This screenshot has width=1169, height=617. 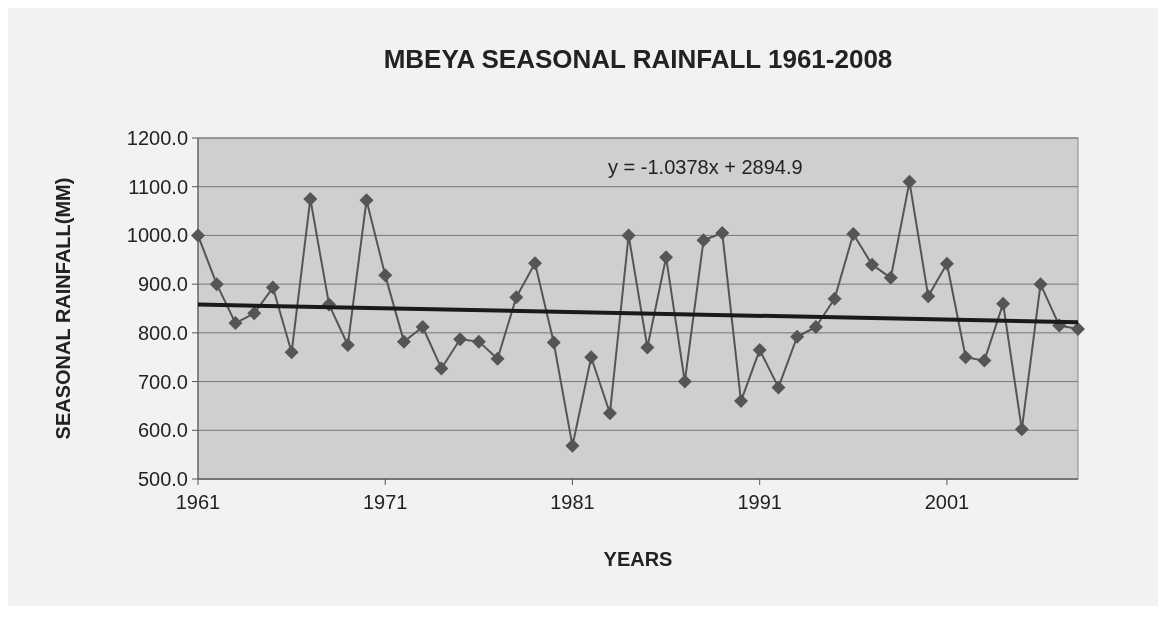 What do you see at coordinates (157, 235) in the screenshot?
I see `y-tick-label: 1000.0` at bounding box center [157, 235].